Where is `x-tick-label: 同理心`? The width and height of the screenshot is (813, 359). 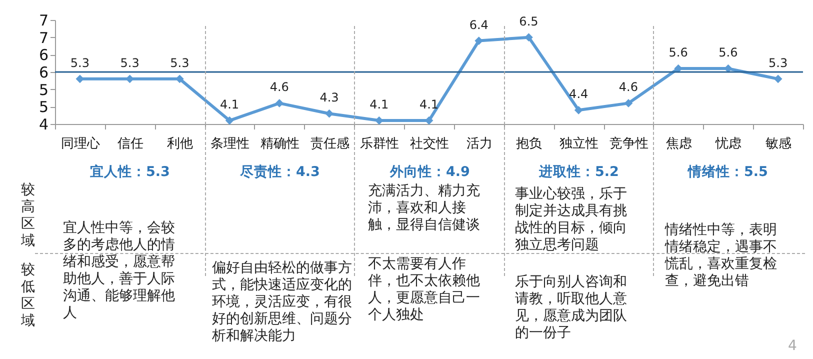
x-tick-label: 同理心 is located at coordinates (80, 144).